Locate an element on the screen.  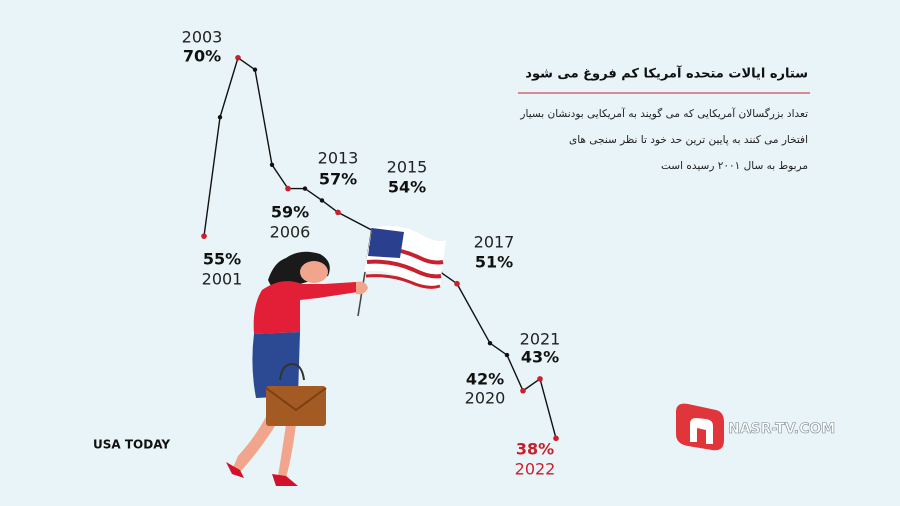
source: USA TODAY is located at coordinates (131, 445).